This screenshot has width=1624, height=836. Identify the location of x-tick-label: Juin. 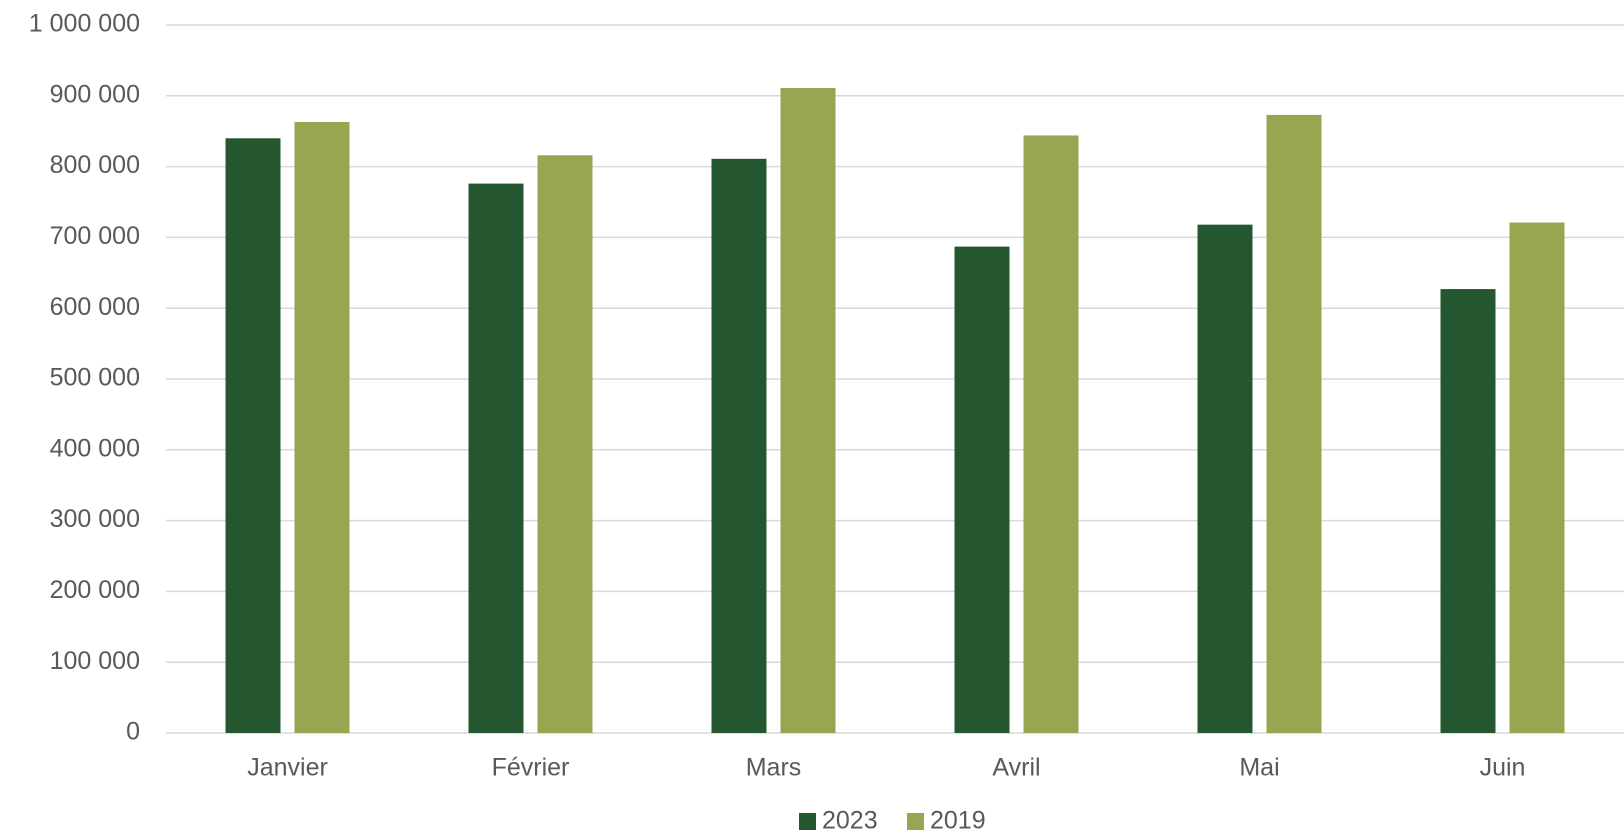
(1503, 768).